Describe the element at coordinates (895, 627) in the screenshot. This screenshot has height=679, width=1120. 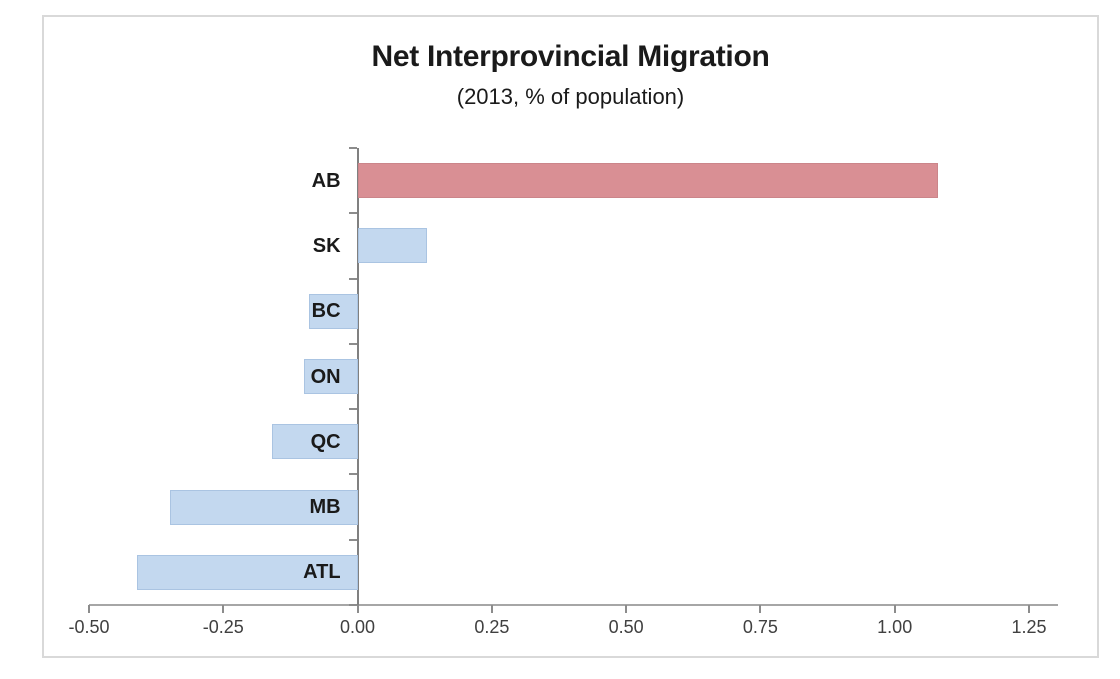
I see `x-tick-label: 1.00` at that location.